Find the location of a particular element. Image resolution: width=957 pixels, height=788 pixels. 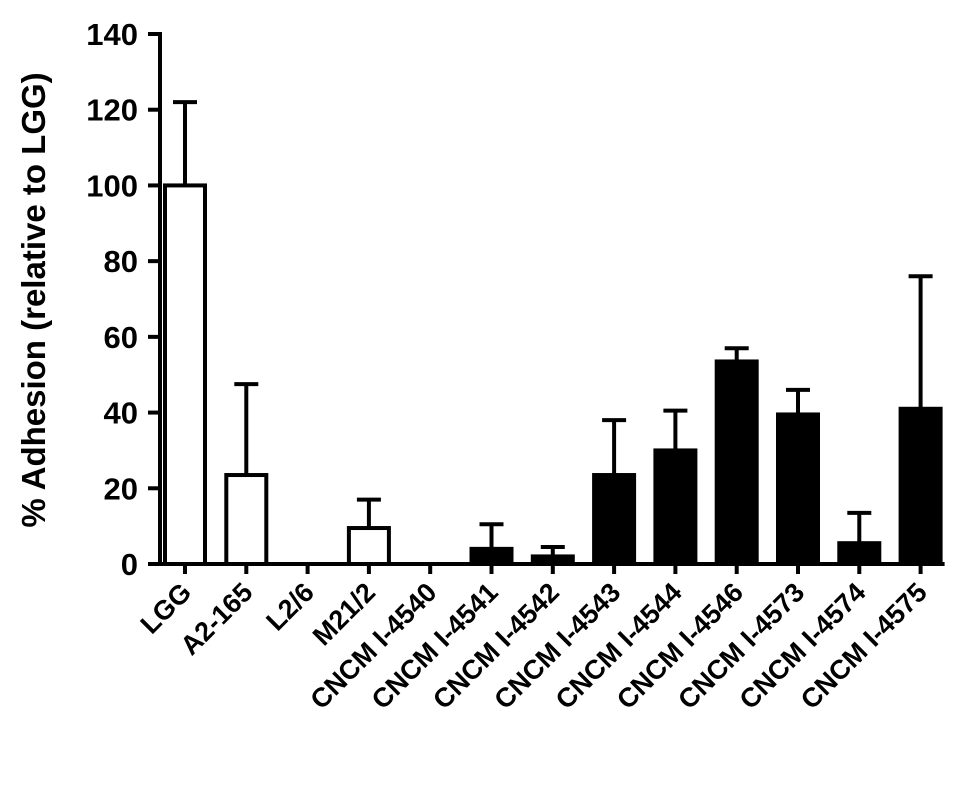

y-tick-label-5: 100 is located at coordinates (112, 185).